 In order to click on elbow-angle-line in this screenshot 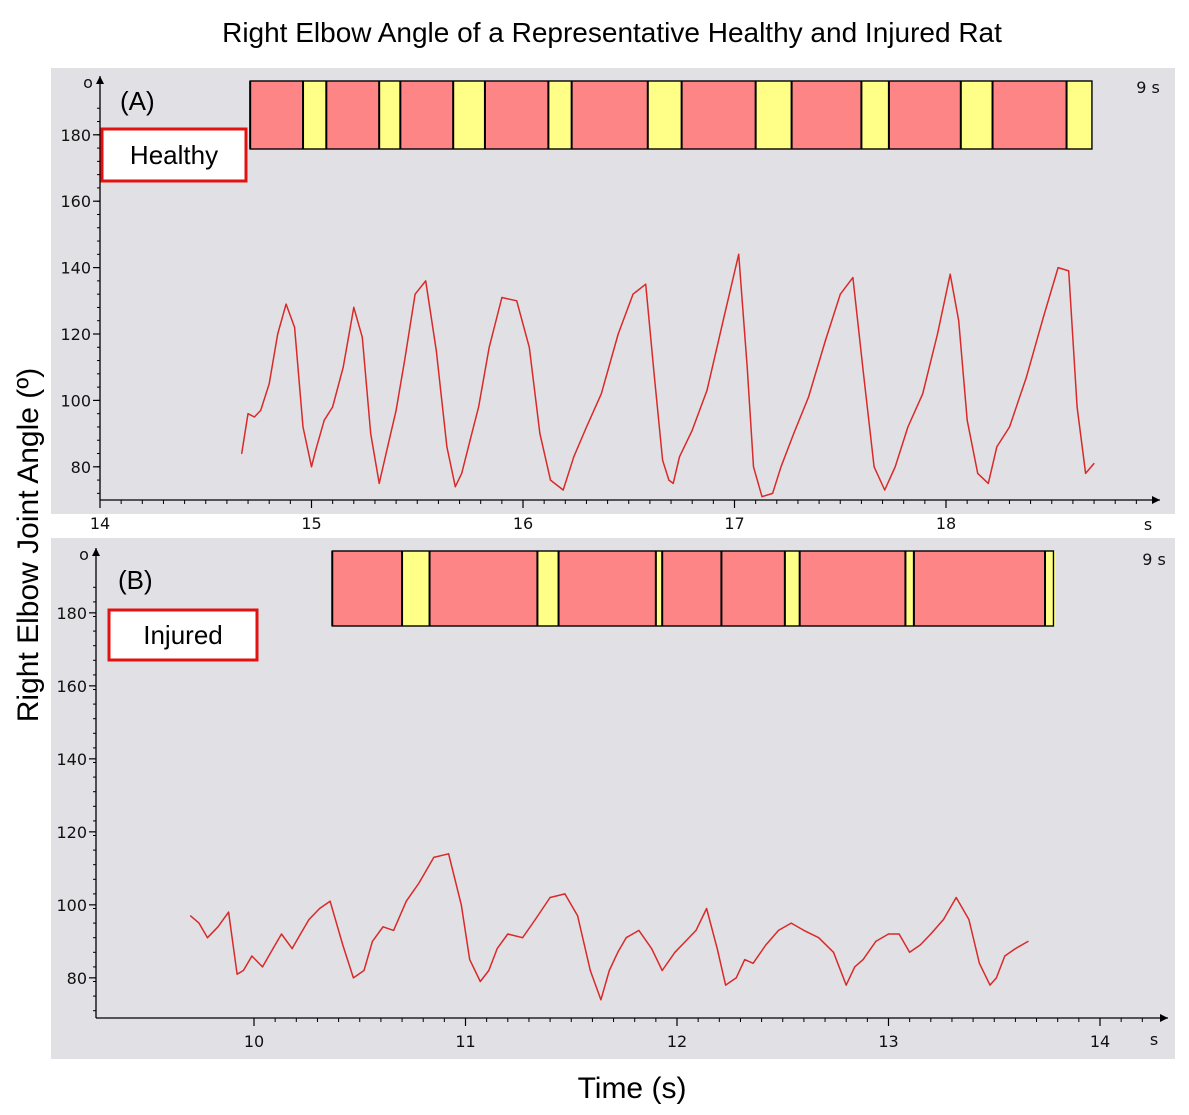, I will do `click(609, 927)`.